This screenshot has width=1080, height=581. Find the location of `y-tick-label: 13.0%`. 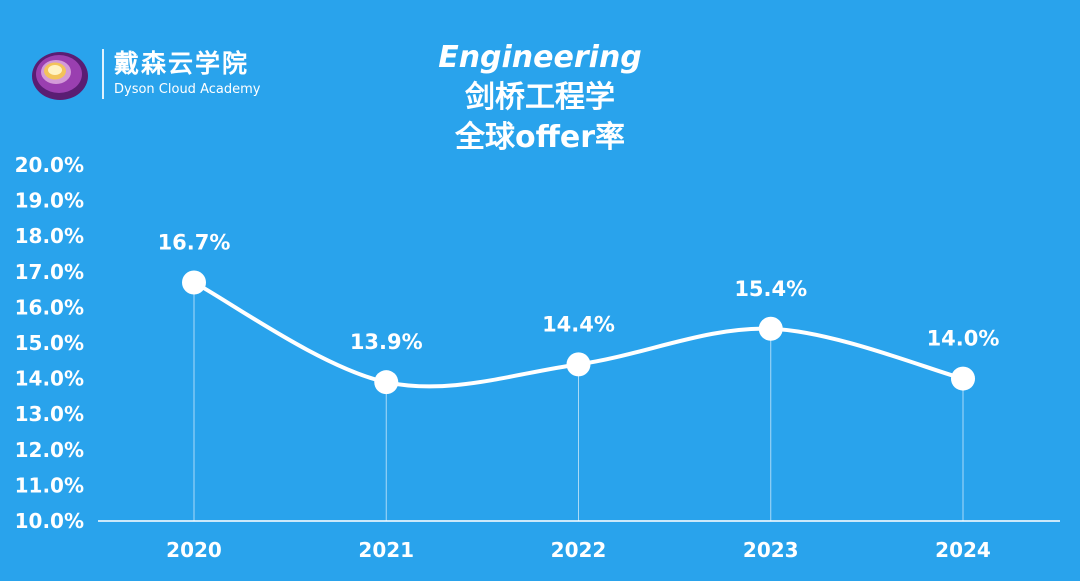

y-tick-label: 13.0% is located at coordinates (49, 414).